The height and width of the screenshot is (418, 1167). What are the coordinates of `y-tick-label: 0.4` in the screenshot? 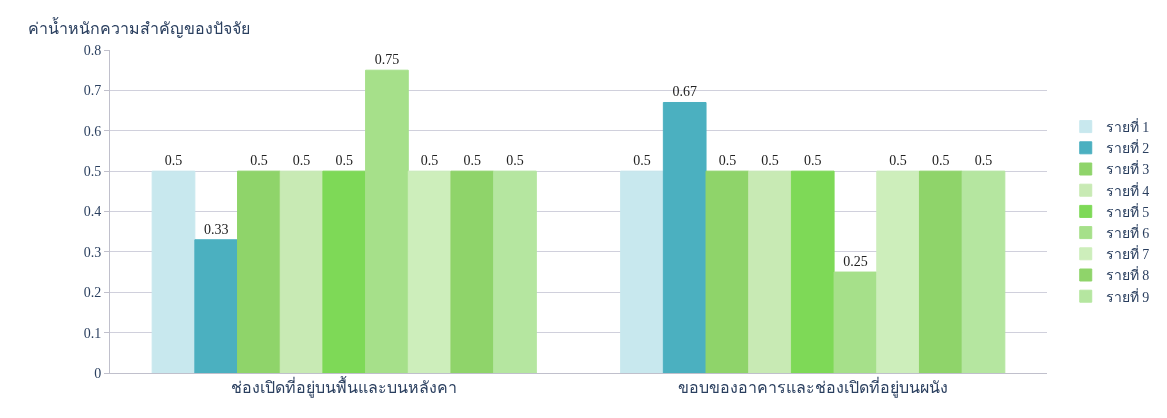 It's located at (92, 212).